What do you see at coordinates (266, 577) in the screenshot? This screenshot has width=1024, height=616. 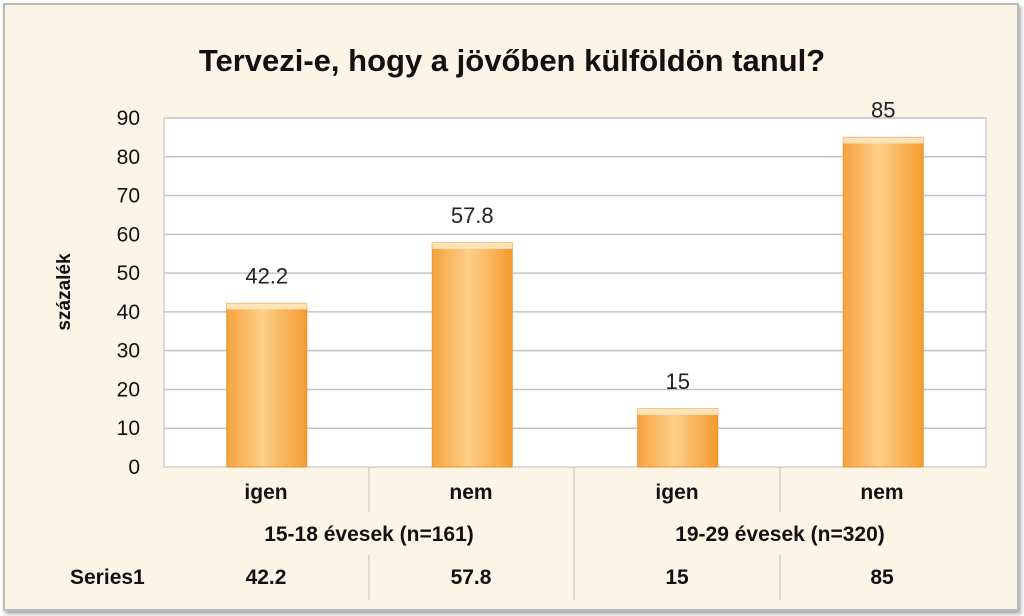 I see `table-value: 42.2` at bounding box center [266, 577].